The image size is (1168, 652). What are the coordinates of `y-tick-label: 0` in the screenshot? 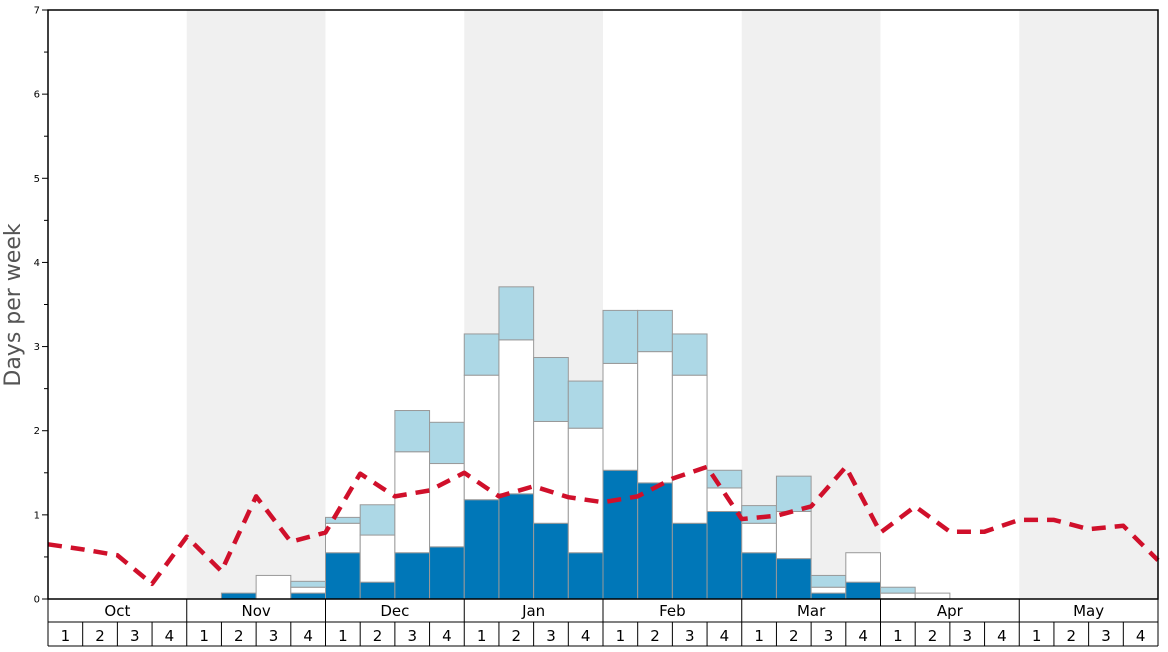 It's located at (37, 600).